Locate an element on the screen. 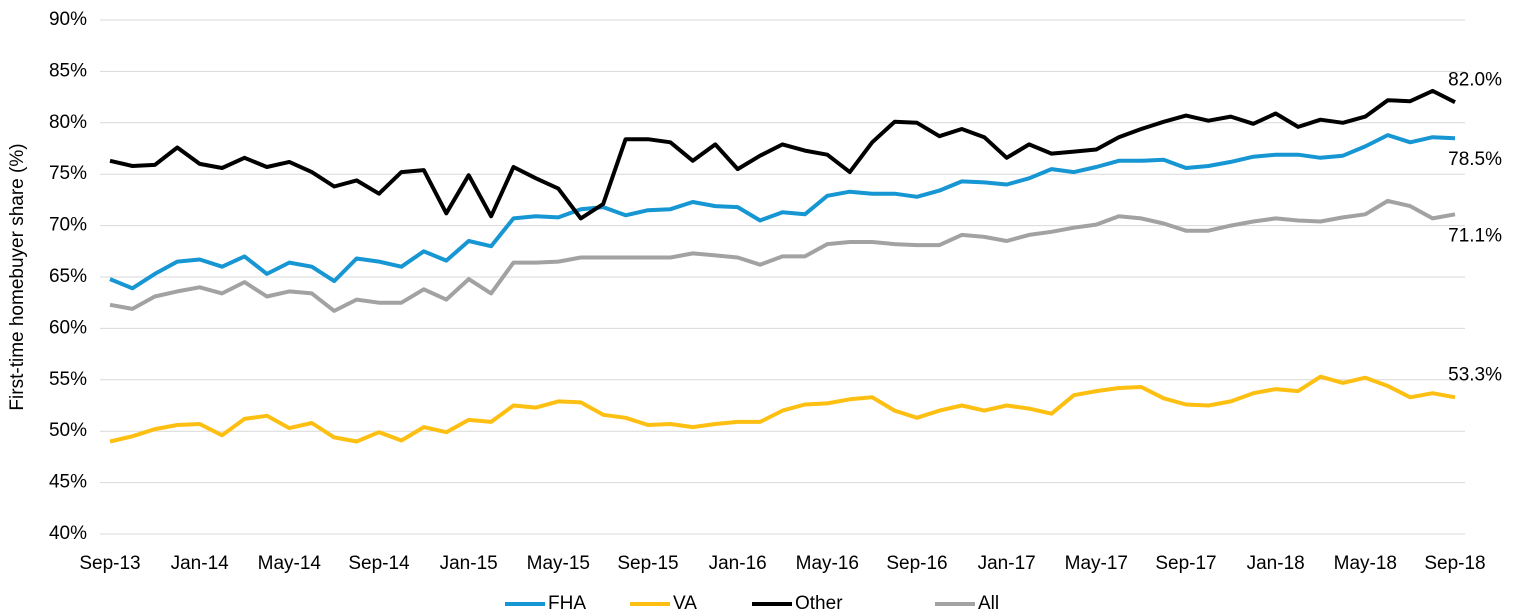 The width and height of the screenshot is (1520, 616). y-tick-label: 75% is located at coordinates (68, 173).